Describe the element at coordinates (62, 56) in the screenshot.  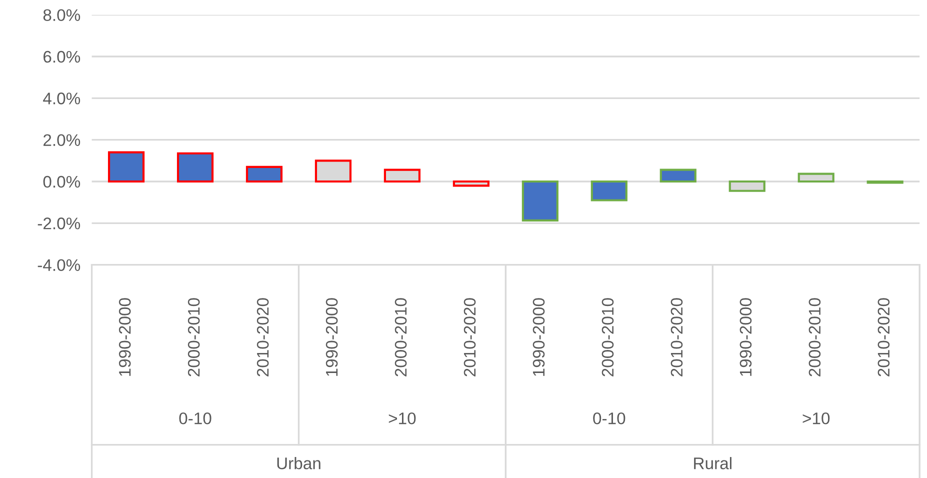
I see `y-tick-label: 6.0%` at that location.